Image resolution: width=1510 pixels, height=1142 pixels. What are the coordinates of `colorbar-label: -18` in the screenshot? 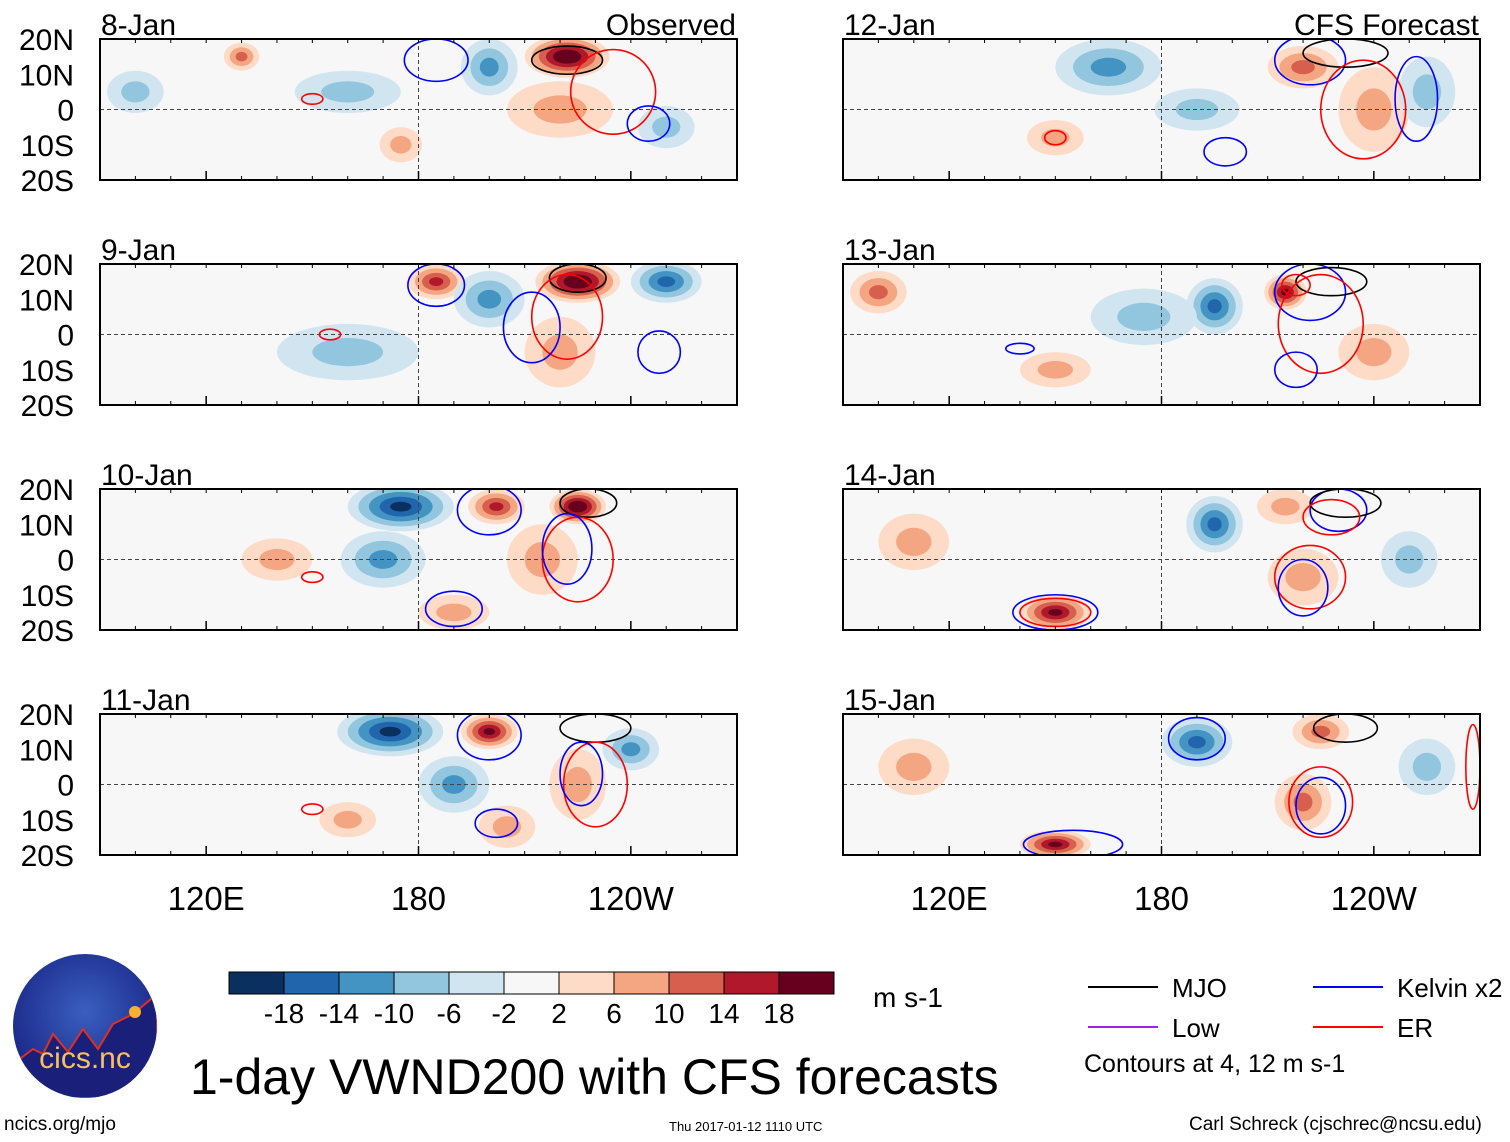 It's located at (284, 1013).